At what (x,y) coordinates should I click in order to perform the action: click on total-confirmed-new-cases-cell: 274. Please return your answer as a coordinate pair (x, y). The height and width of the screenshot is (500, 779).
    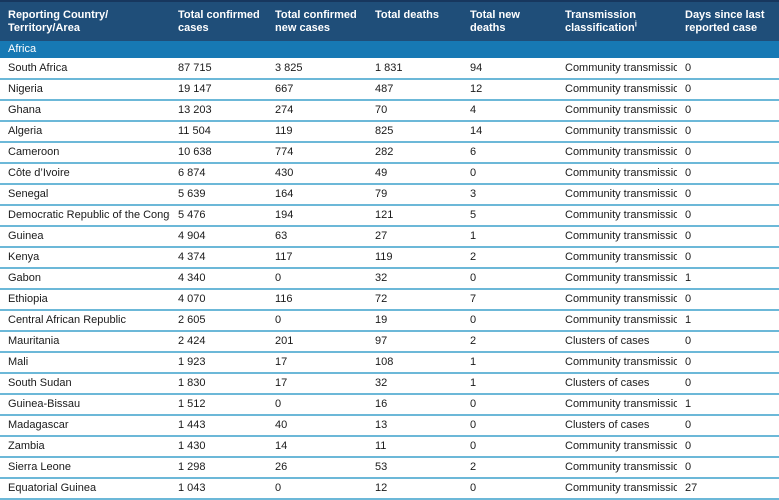
    Looking at the image, I should click on (317, 111).